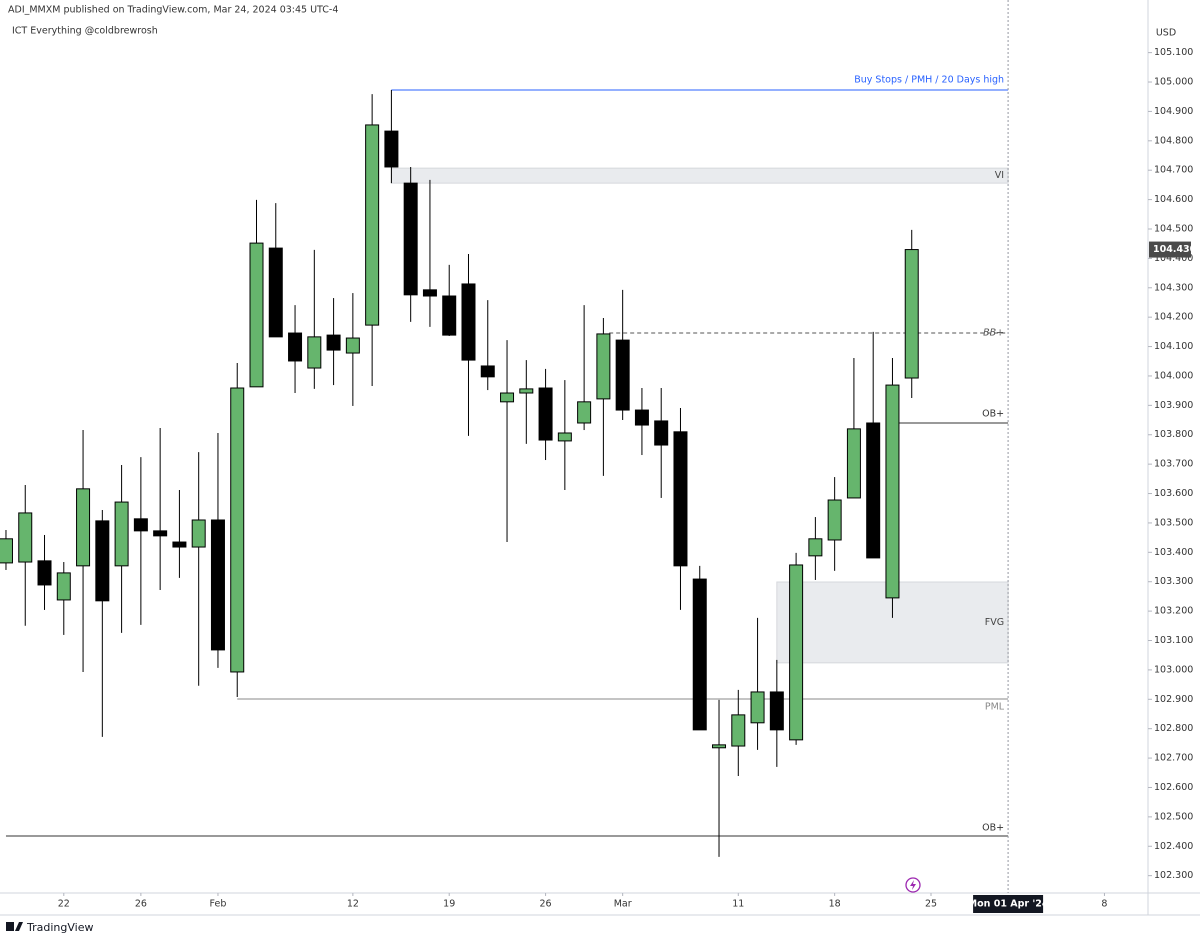 The height and width of the screenshot is (942, 1200). Describe the element at coordinates (353, 904) in the screenshot. I see `x-tick-label: 12` at that location.